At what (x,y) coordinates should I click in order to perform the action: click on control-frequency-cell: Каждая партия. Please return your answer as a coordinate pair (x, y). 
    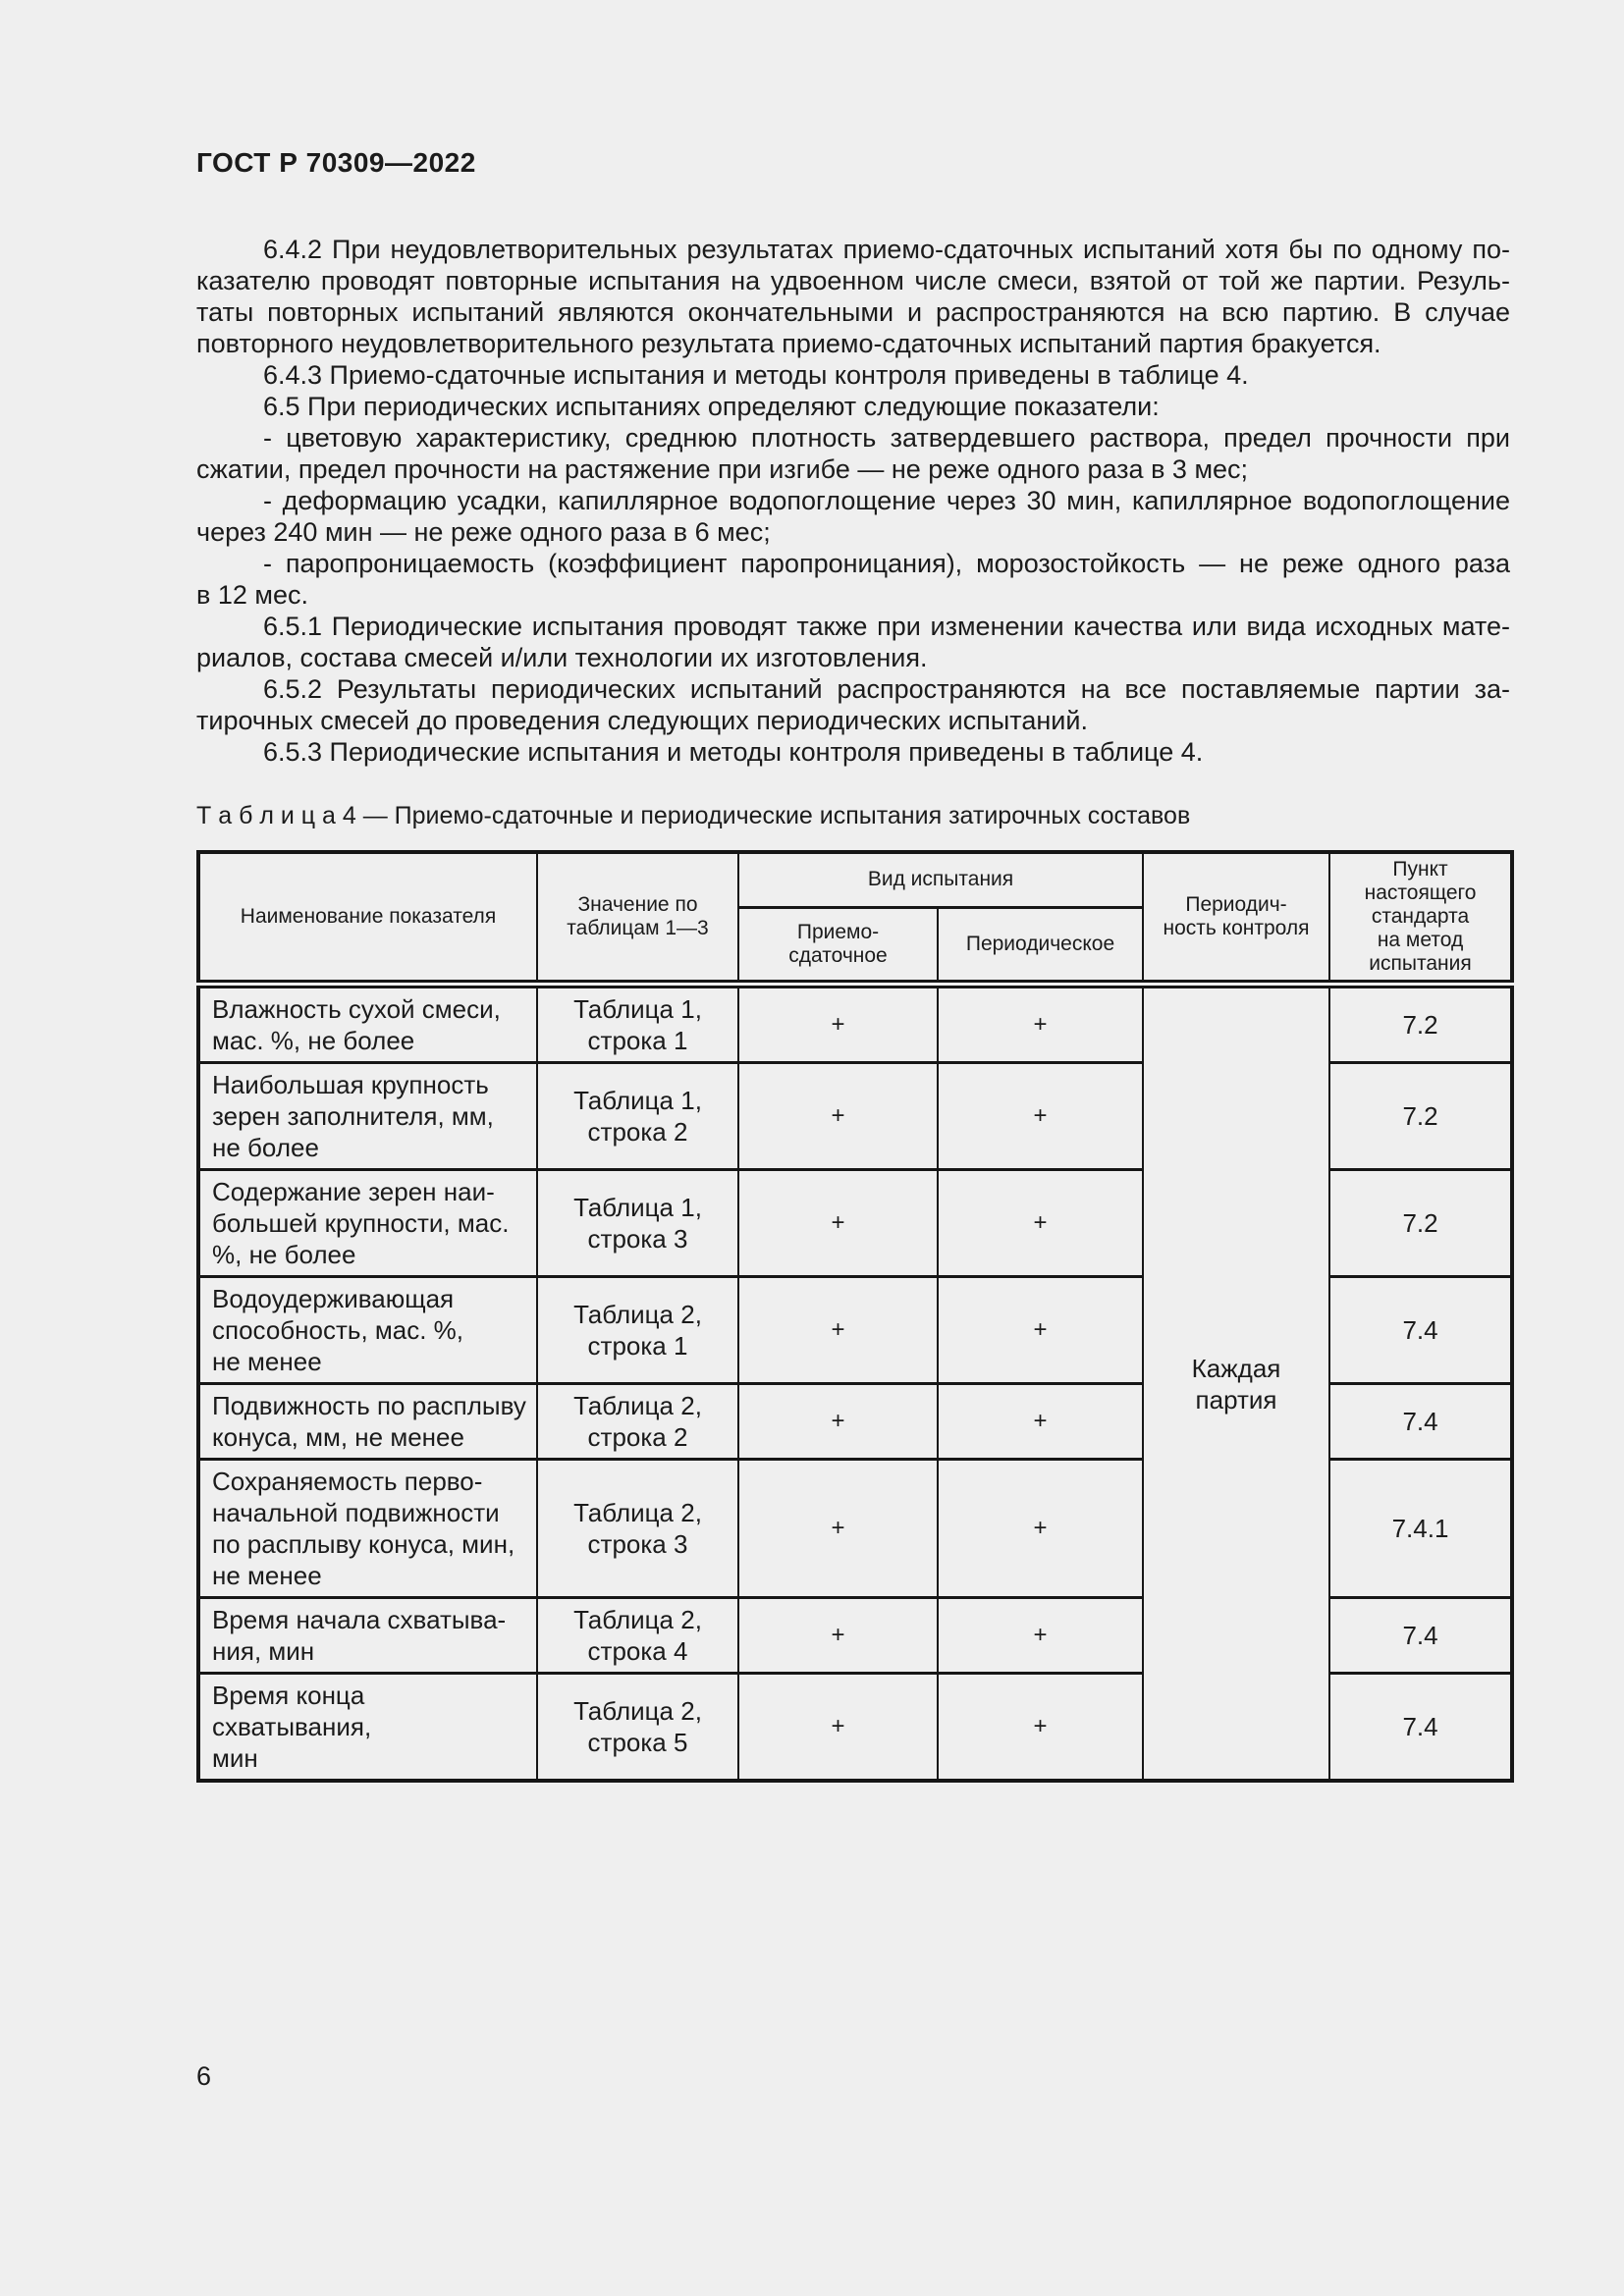
    Looking at the image, I should click on (1236, 1383).